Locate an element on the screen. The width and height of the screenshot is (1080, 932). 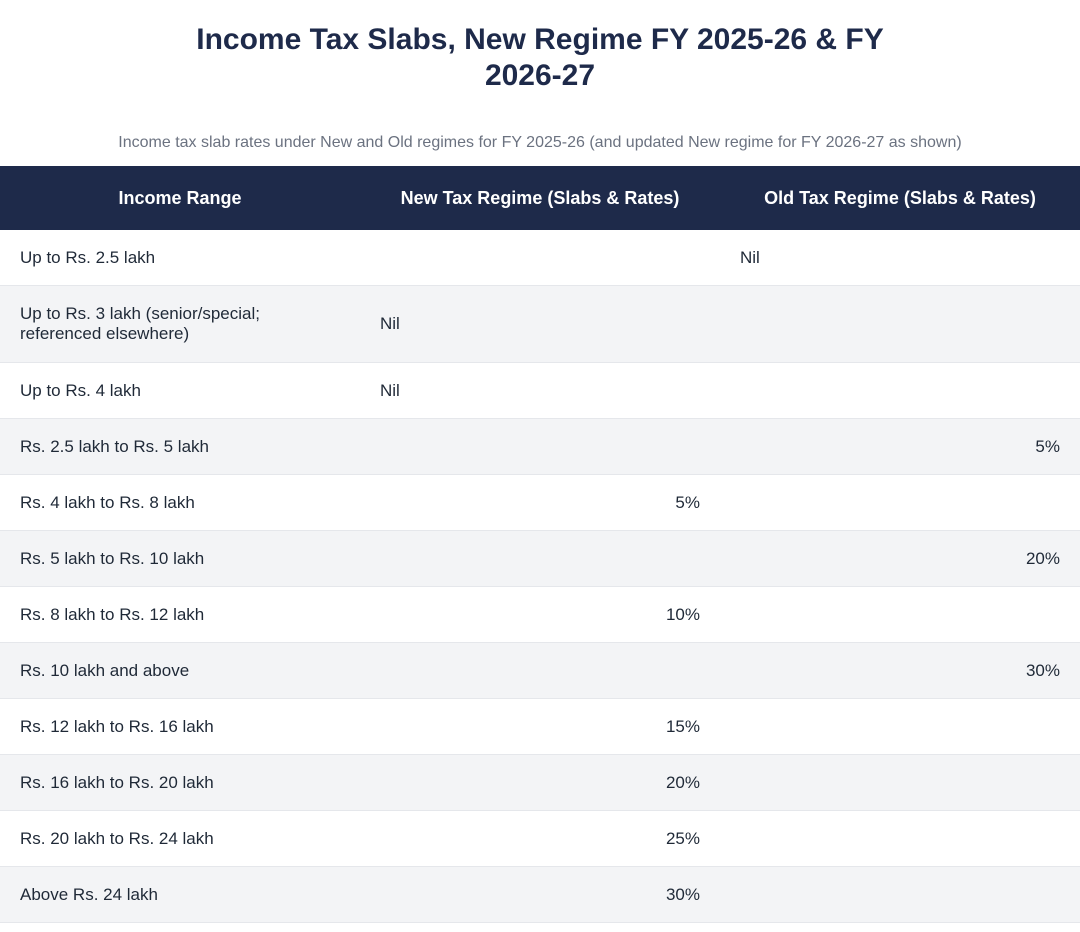
table-row: Above Rs. 24 lakh 30% is located at coordinates (540, 894).